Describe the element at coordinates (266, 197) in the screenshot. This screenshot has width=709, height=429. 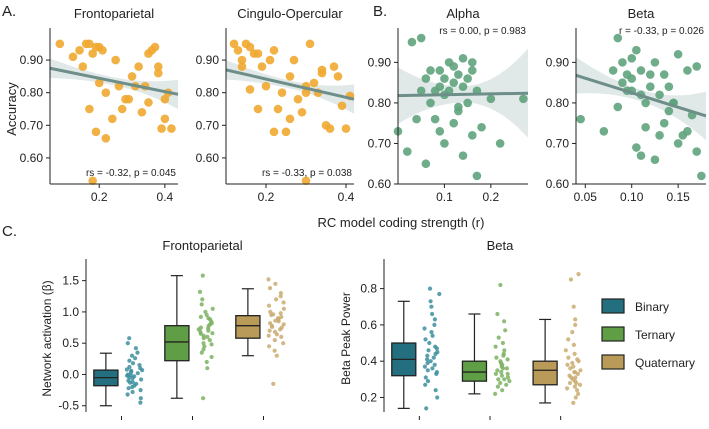
I see `cingulo-opercular-xtick-label-0: 0.2` at that location.